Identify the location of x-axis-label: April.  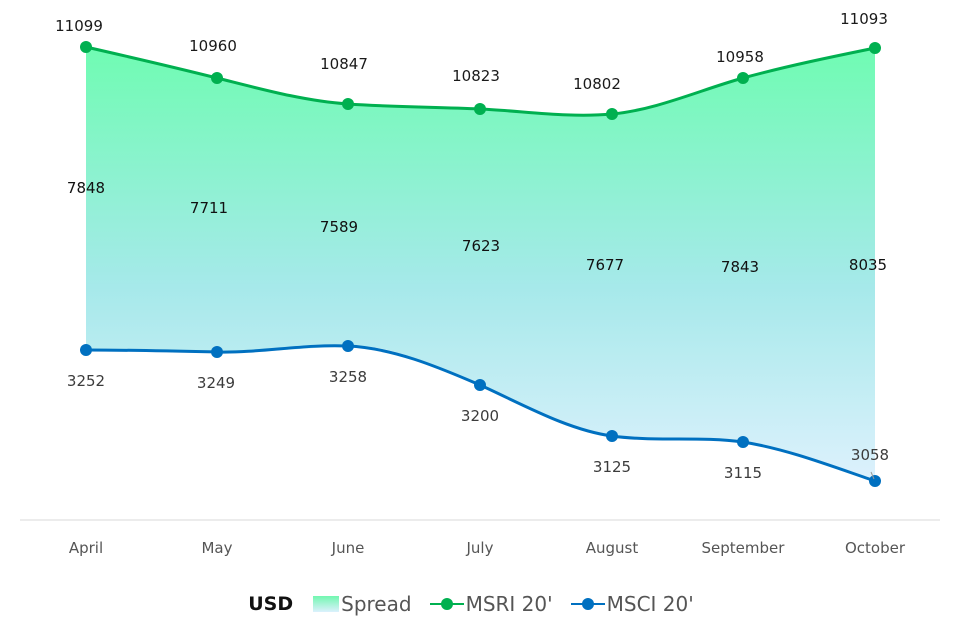
(86, 548).